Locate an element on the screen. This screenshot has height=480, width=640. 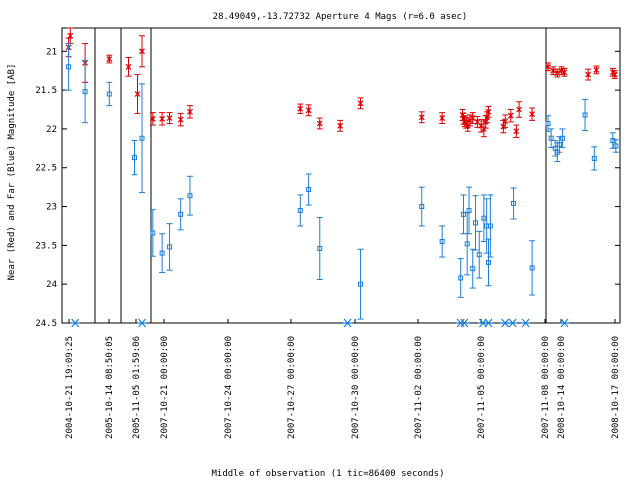
x-tick-label: 2008-10-17 00:00:00 is located at coordinates (616, 387).